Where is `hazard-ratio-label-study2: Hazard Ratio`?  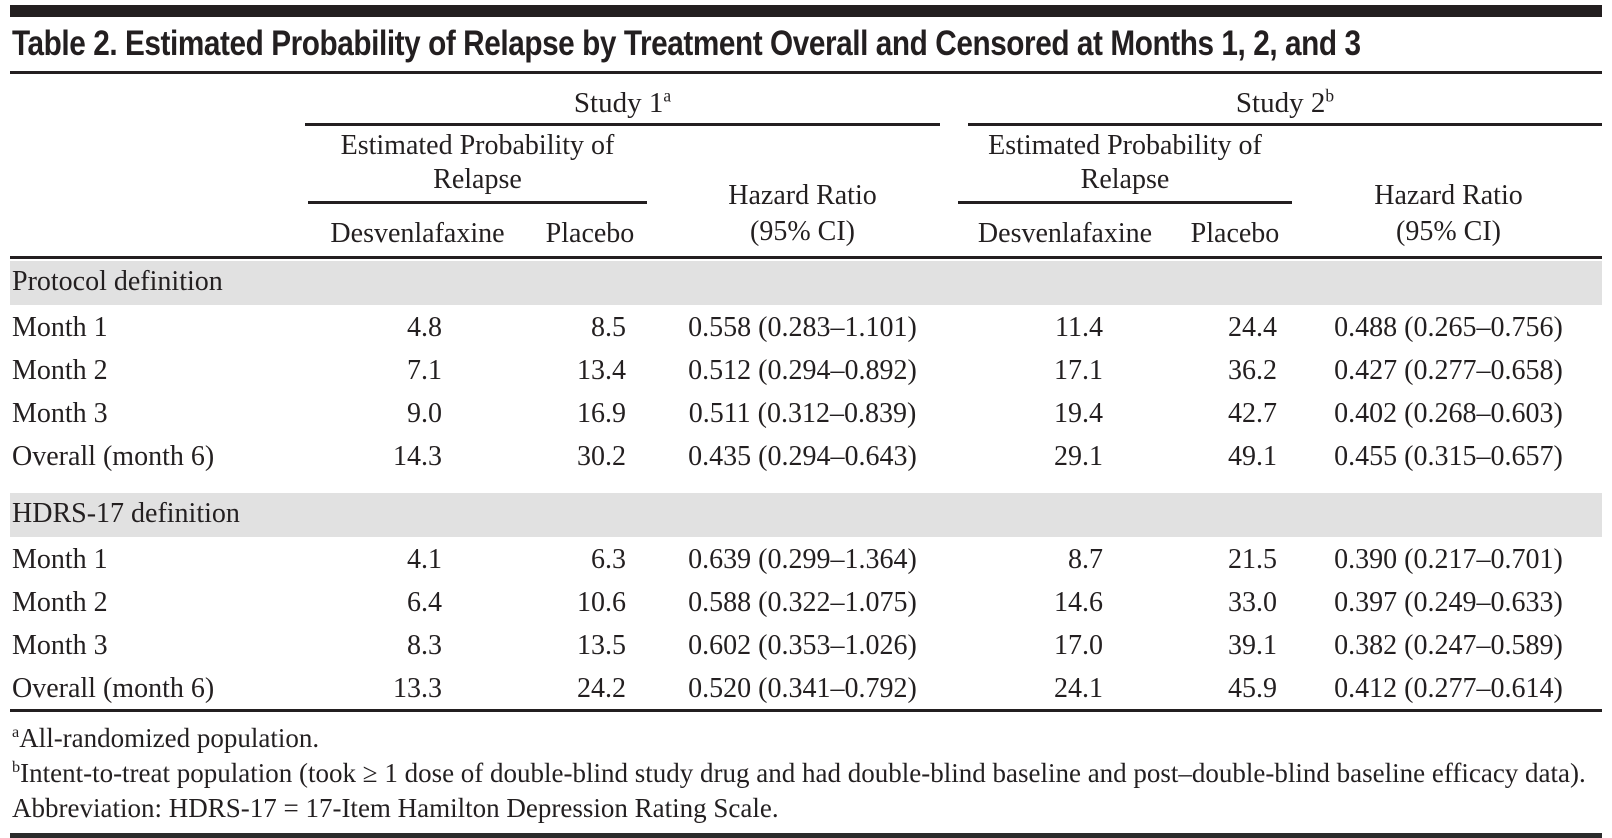
hazard-ratio-label-study2: Hazard Ratio is located at coordinates (1448, 195).